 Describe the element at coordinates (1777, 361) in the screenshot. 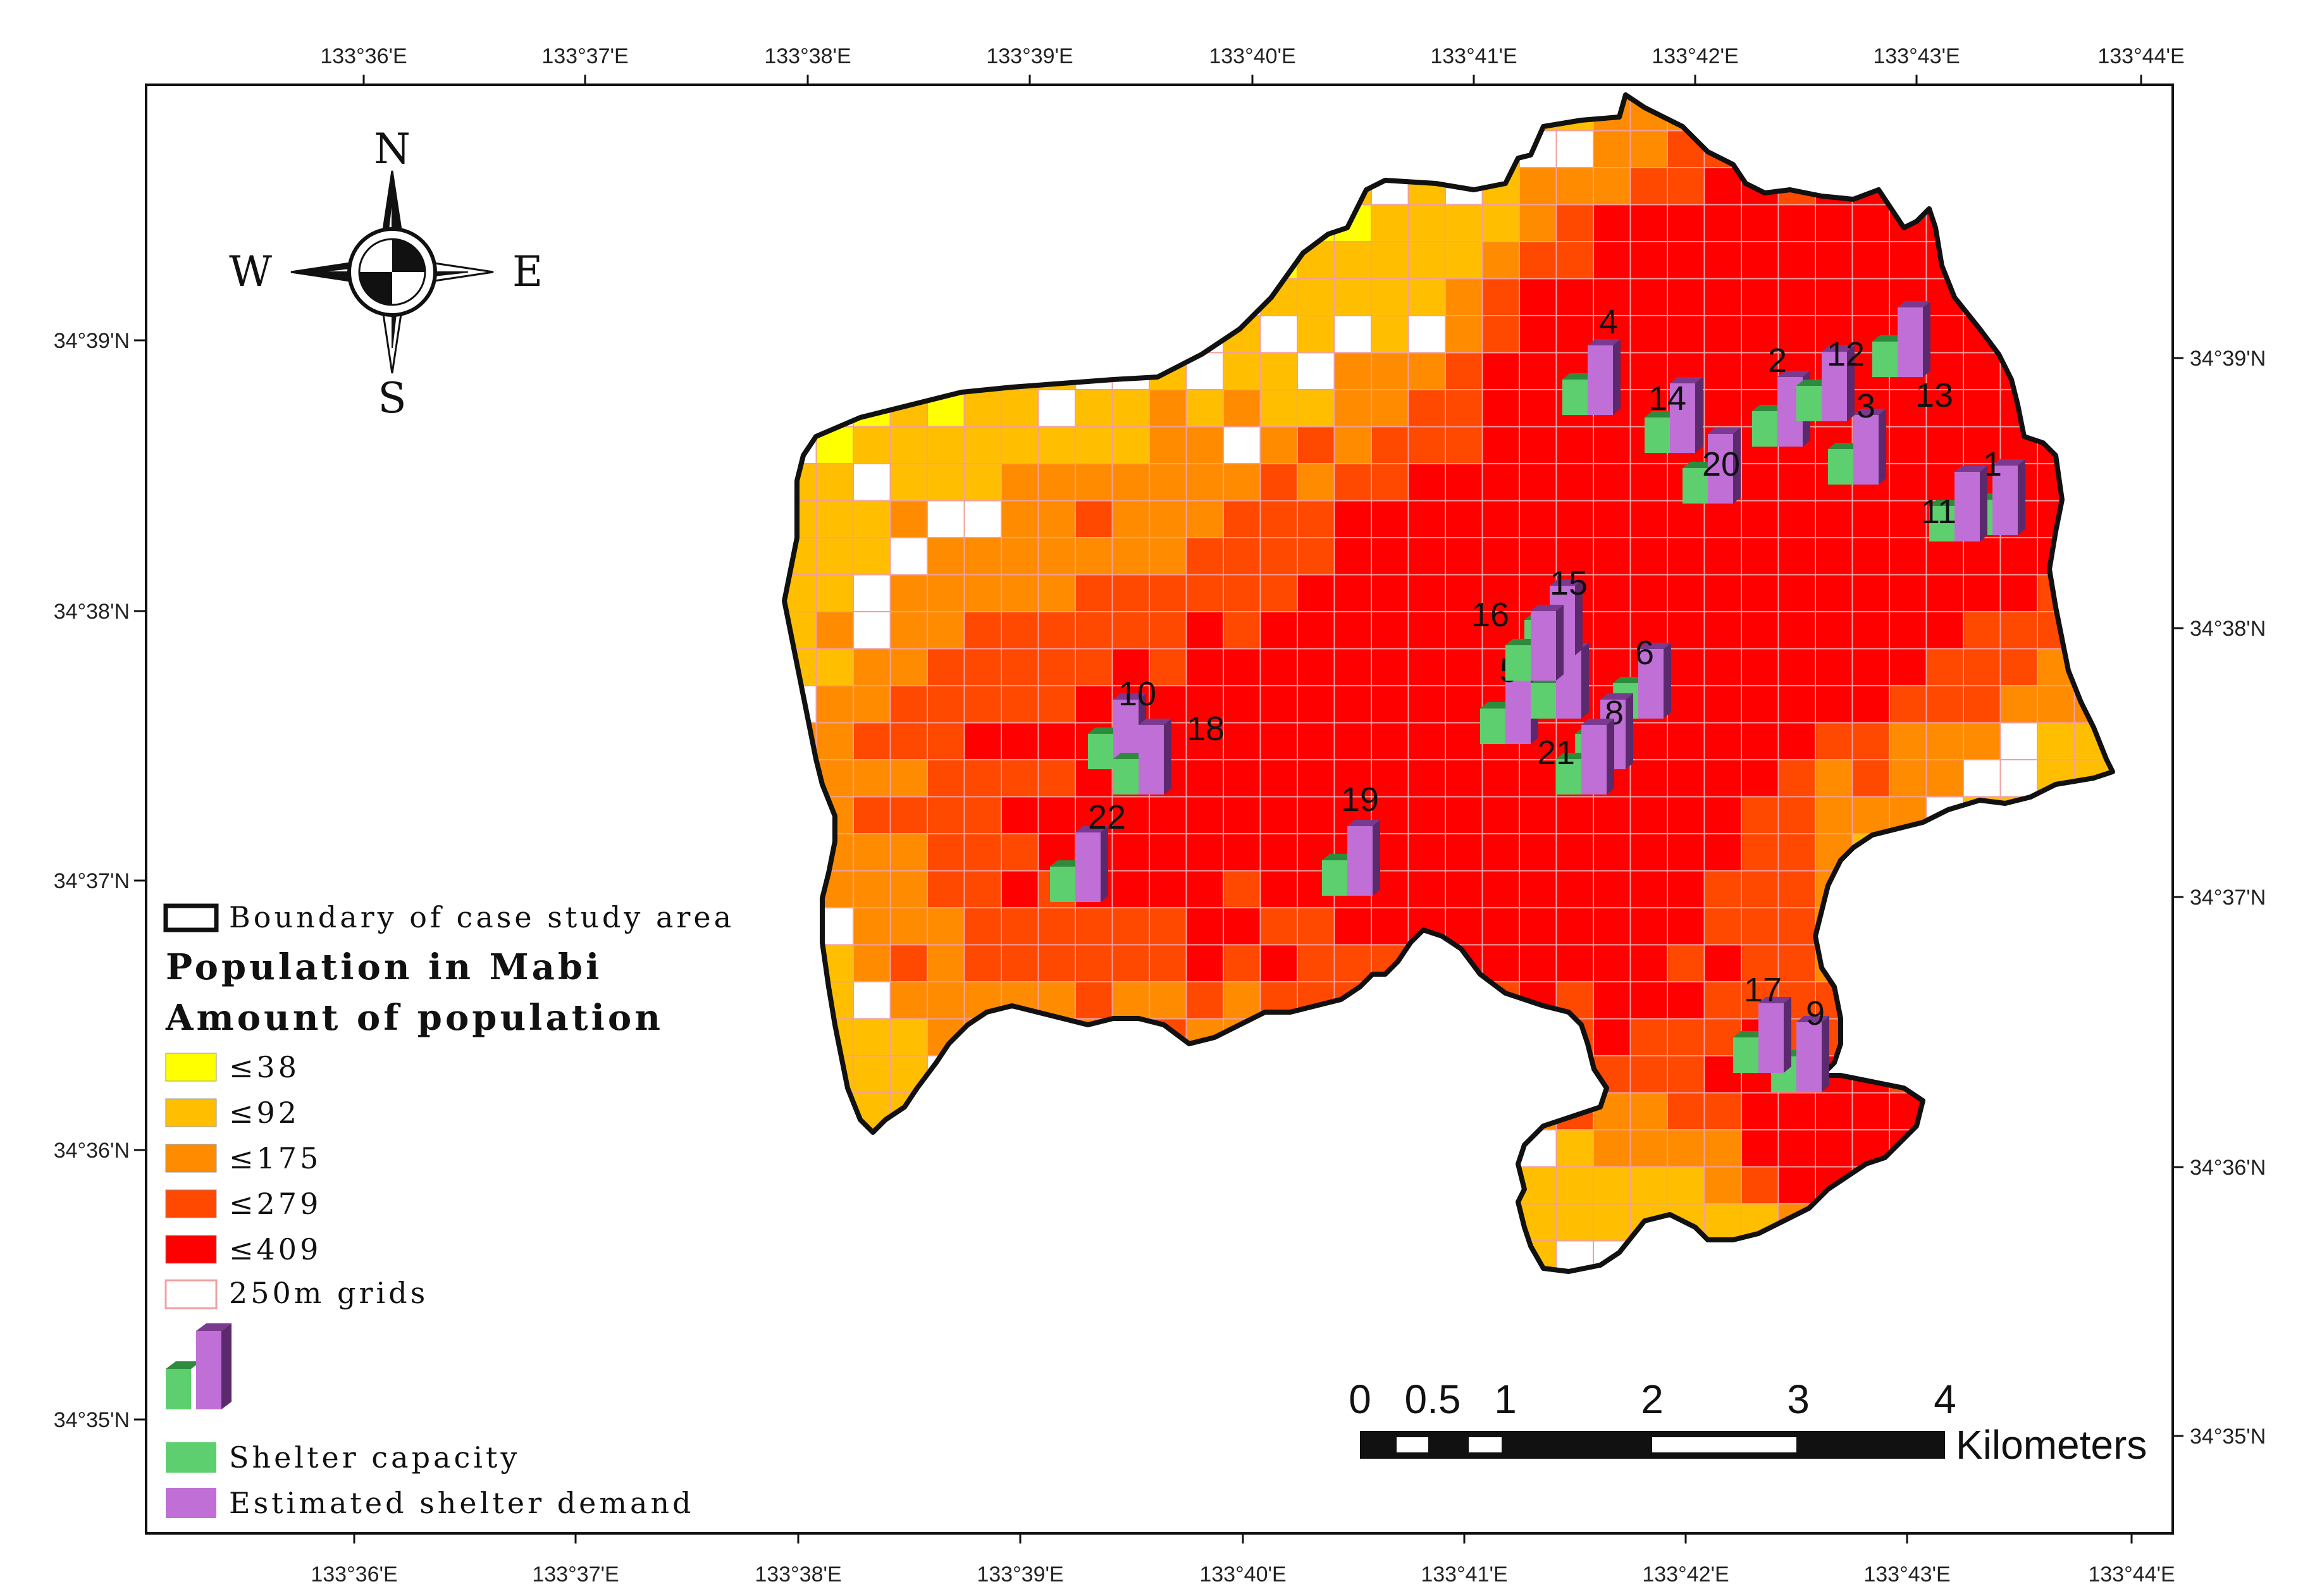

I see `shelter-label-2: 2` at that location.